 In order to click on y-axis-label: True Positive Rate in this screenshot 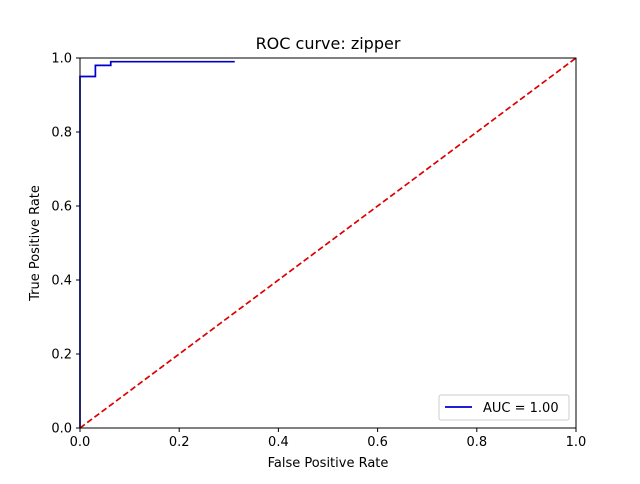, I will do `click(35, 243)`.